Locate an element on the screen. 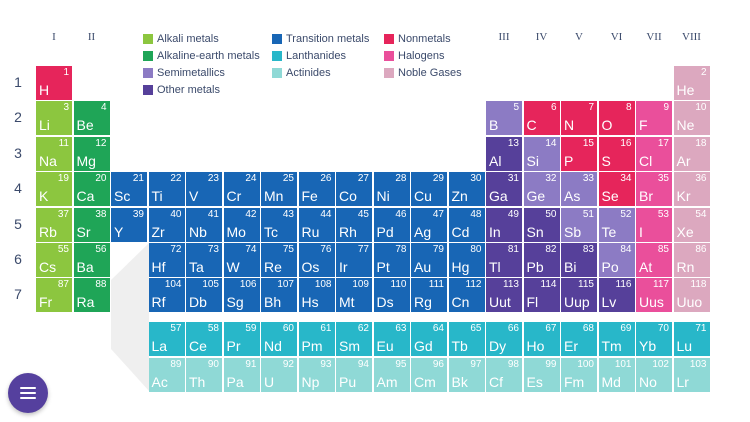  element-cell-tc: 43 Tc is located at coordinates (279, 224).